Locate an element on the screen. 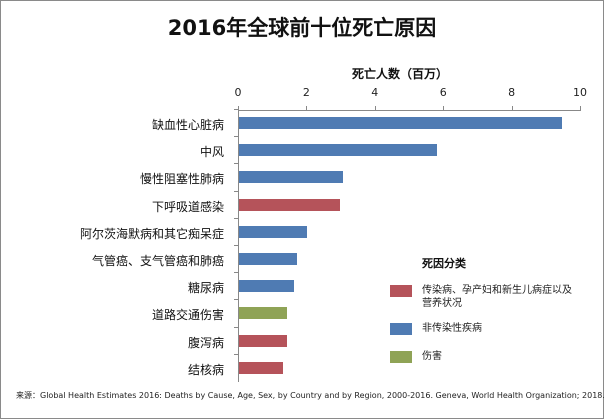 The width and height of the screenshot is (604, 419). x-tick-label: 4 is located at coordinates (375, 92).